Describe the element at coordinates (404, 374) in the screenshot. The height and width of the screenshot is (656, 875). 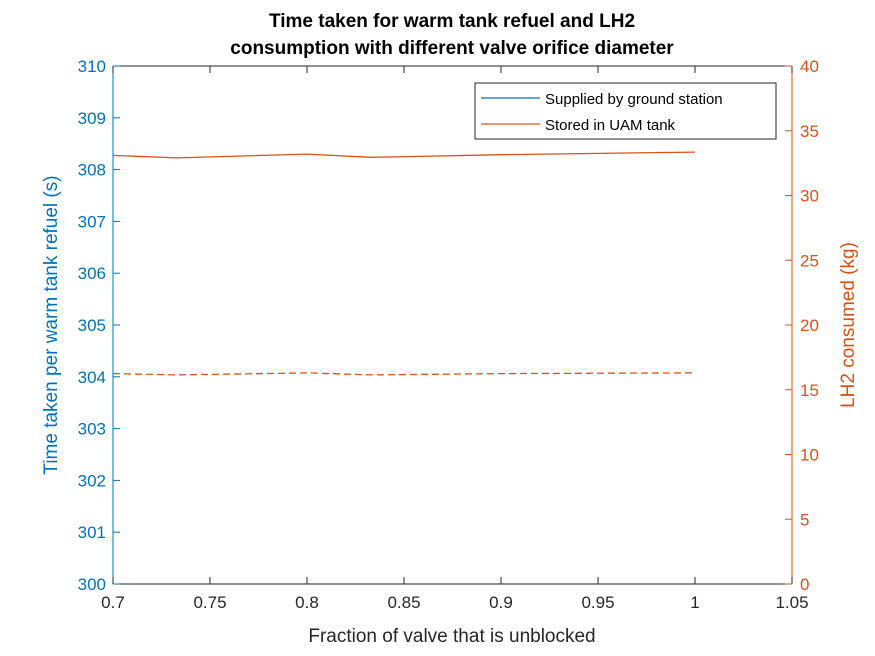
I see `series-line-dashed` at that location.